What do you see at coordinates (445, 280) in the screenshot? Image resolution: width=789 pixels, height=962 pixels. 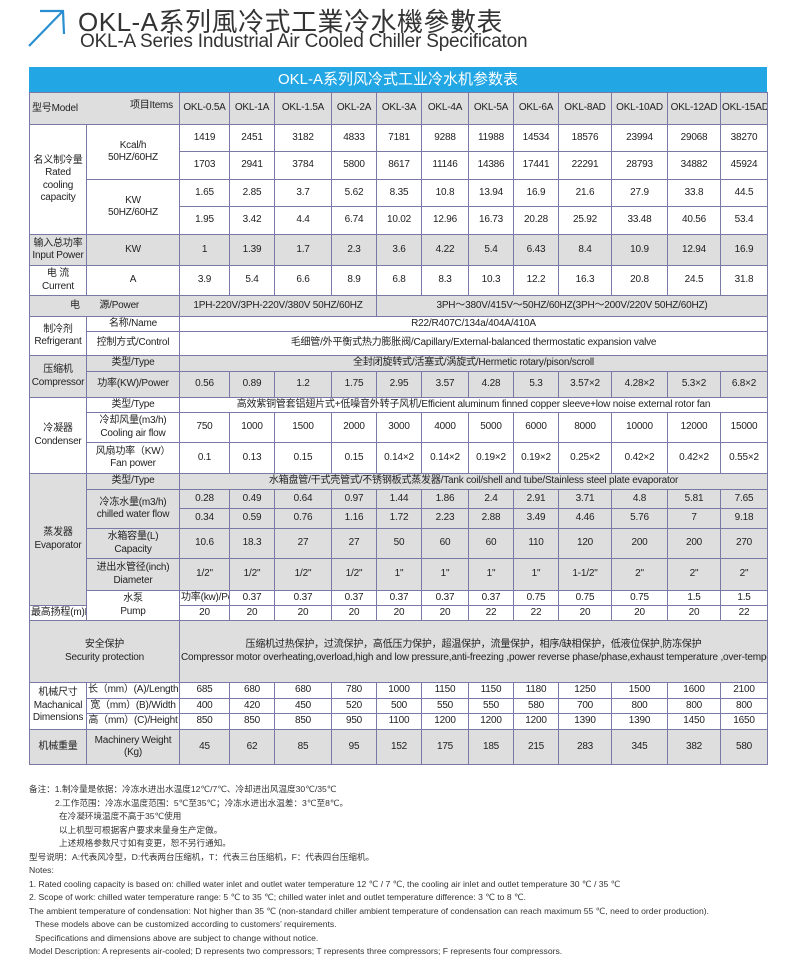 I see `value-cell: 8.3` at bounding box center [445, 280].